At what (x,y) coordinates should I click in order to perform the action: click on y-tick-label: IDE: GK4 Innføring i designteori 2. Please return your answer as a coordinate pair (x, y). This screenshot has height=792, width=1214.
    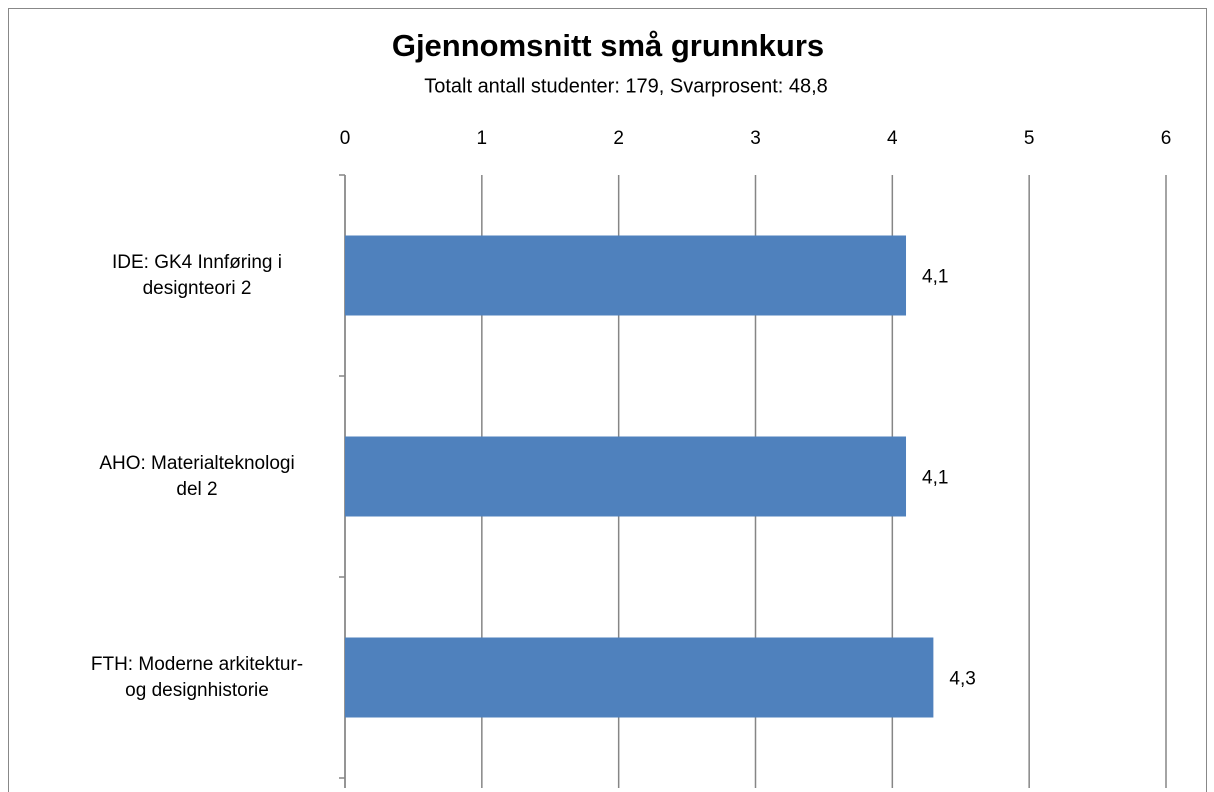
    Looking at the image, I should click on (196, 275).